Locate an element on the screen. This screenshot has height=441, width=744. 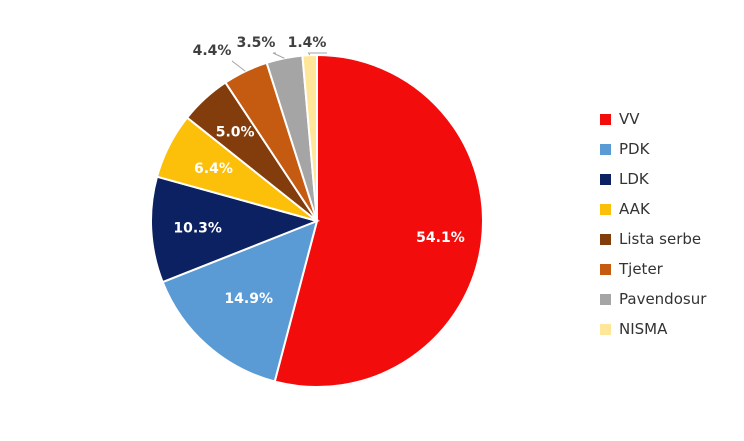
leader-line-pavendosur is located at coordinates (278, 55).